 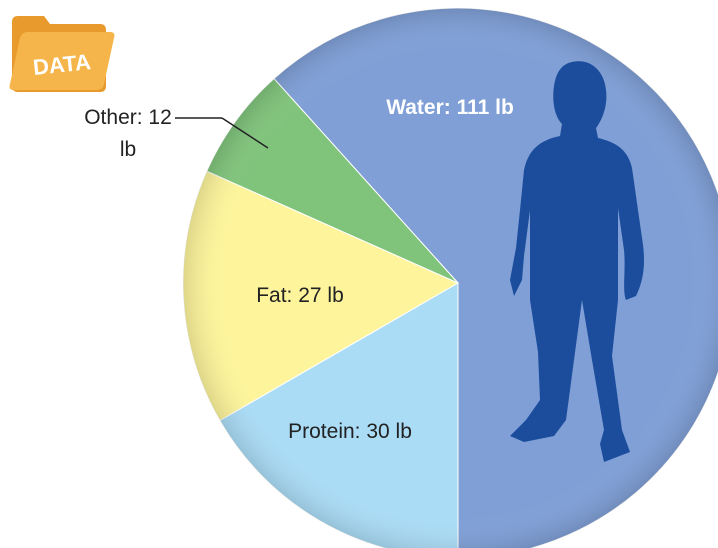 What do you see at coordinates (245, 133) in the screenshot?
I see `leader-line` at bounding box center [245, 133].